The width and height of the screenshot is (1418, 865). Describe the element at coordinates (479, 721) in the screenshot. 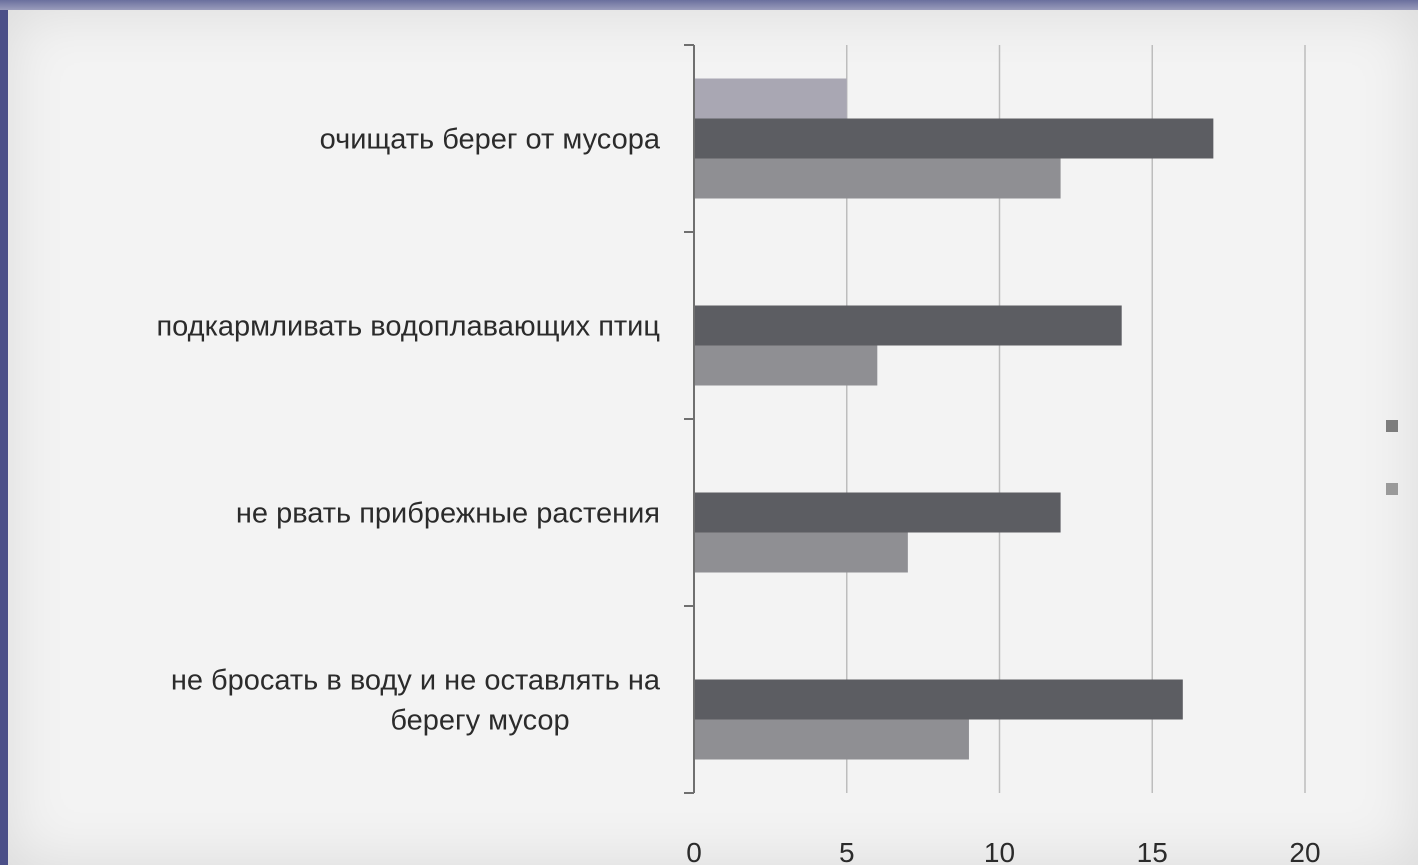

I see `category-label: берегу мусор` at that location.